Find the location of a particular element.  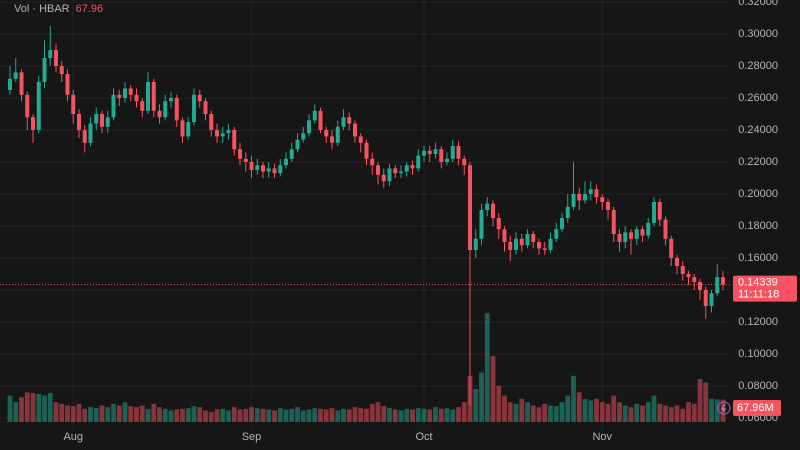

volume-legend-value: 67.96 is located at coordinates (90, 9).